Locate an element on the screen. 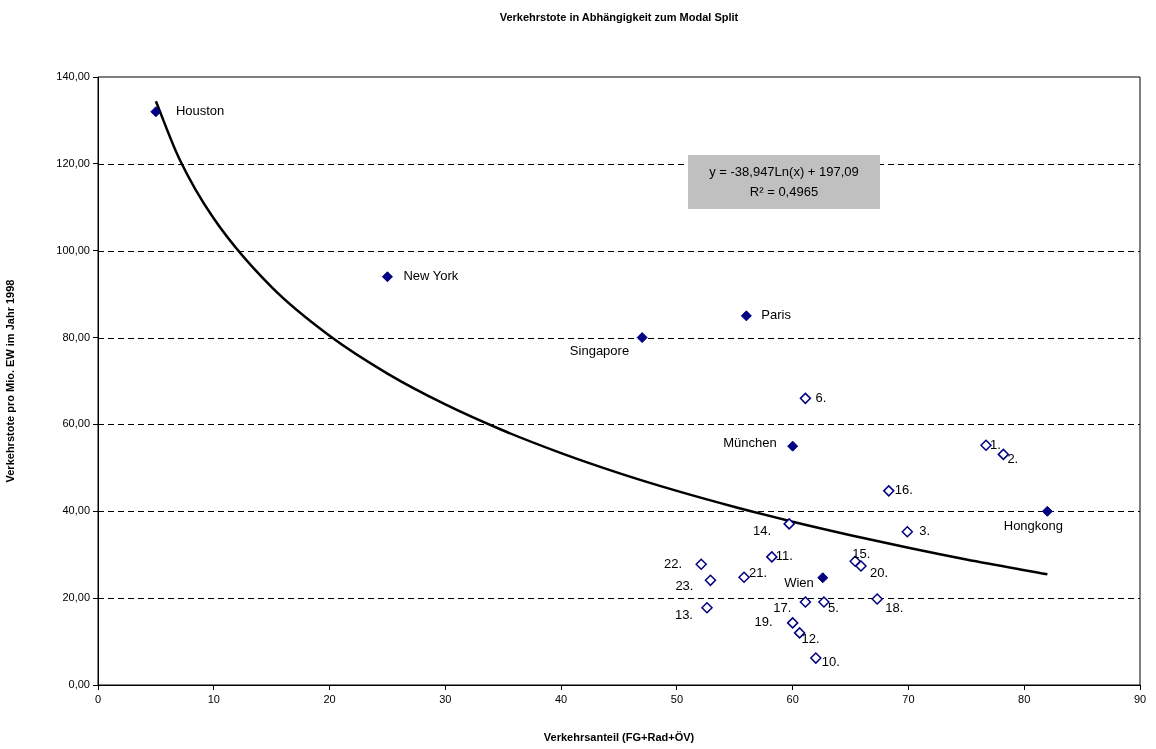  annotation: 19. is located at coordinates (763, 622).